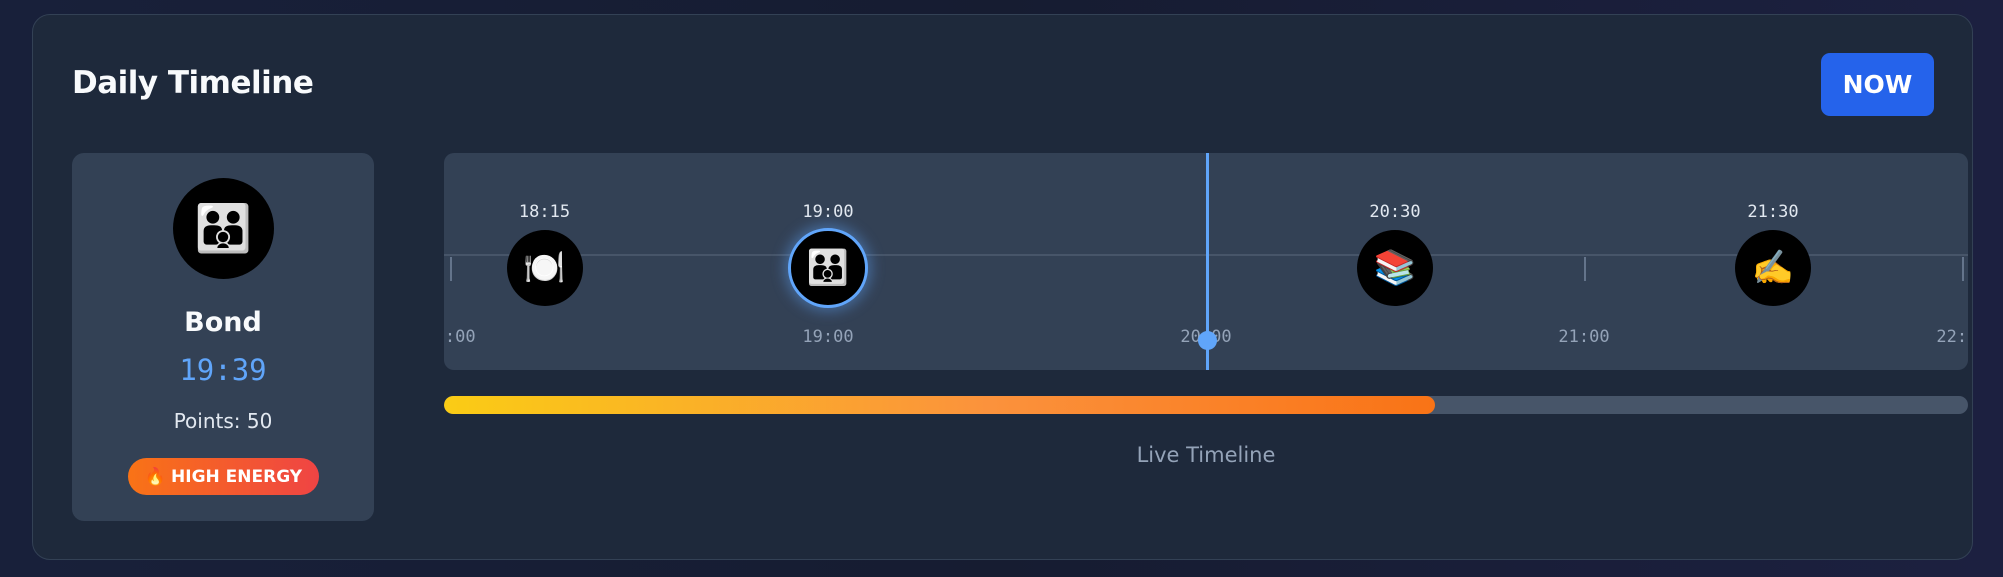 Image resolution: width=2003 pixels, height=577 pixels. Describe the element at coordinates (1584, 337) in the screenshot. I see `hour-label: 21:00` at that location.